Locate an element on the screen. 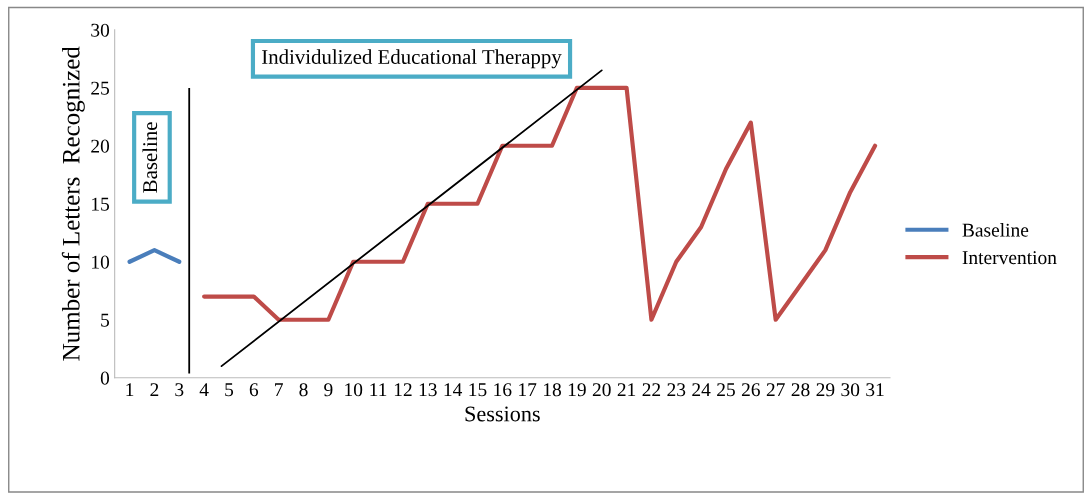 The width and height of the screenshot is (1092, 497). y-tick-label: 5 is located at coordinates (105, 320).